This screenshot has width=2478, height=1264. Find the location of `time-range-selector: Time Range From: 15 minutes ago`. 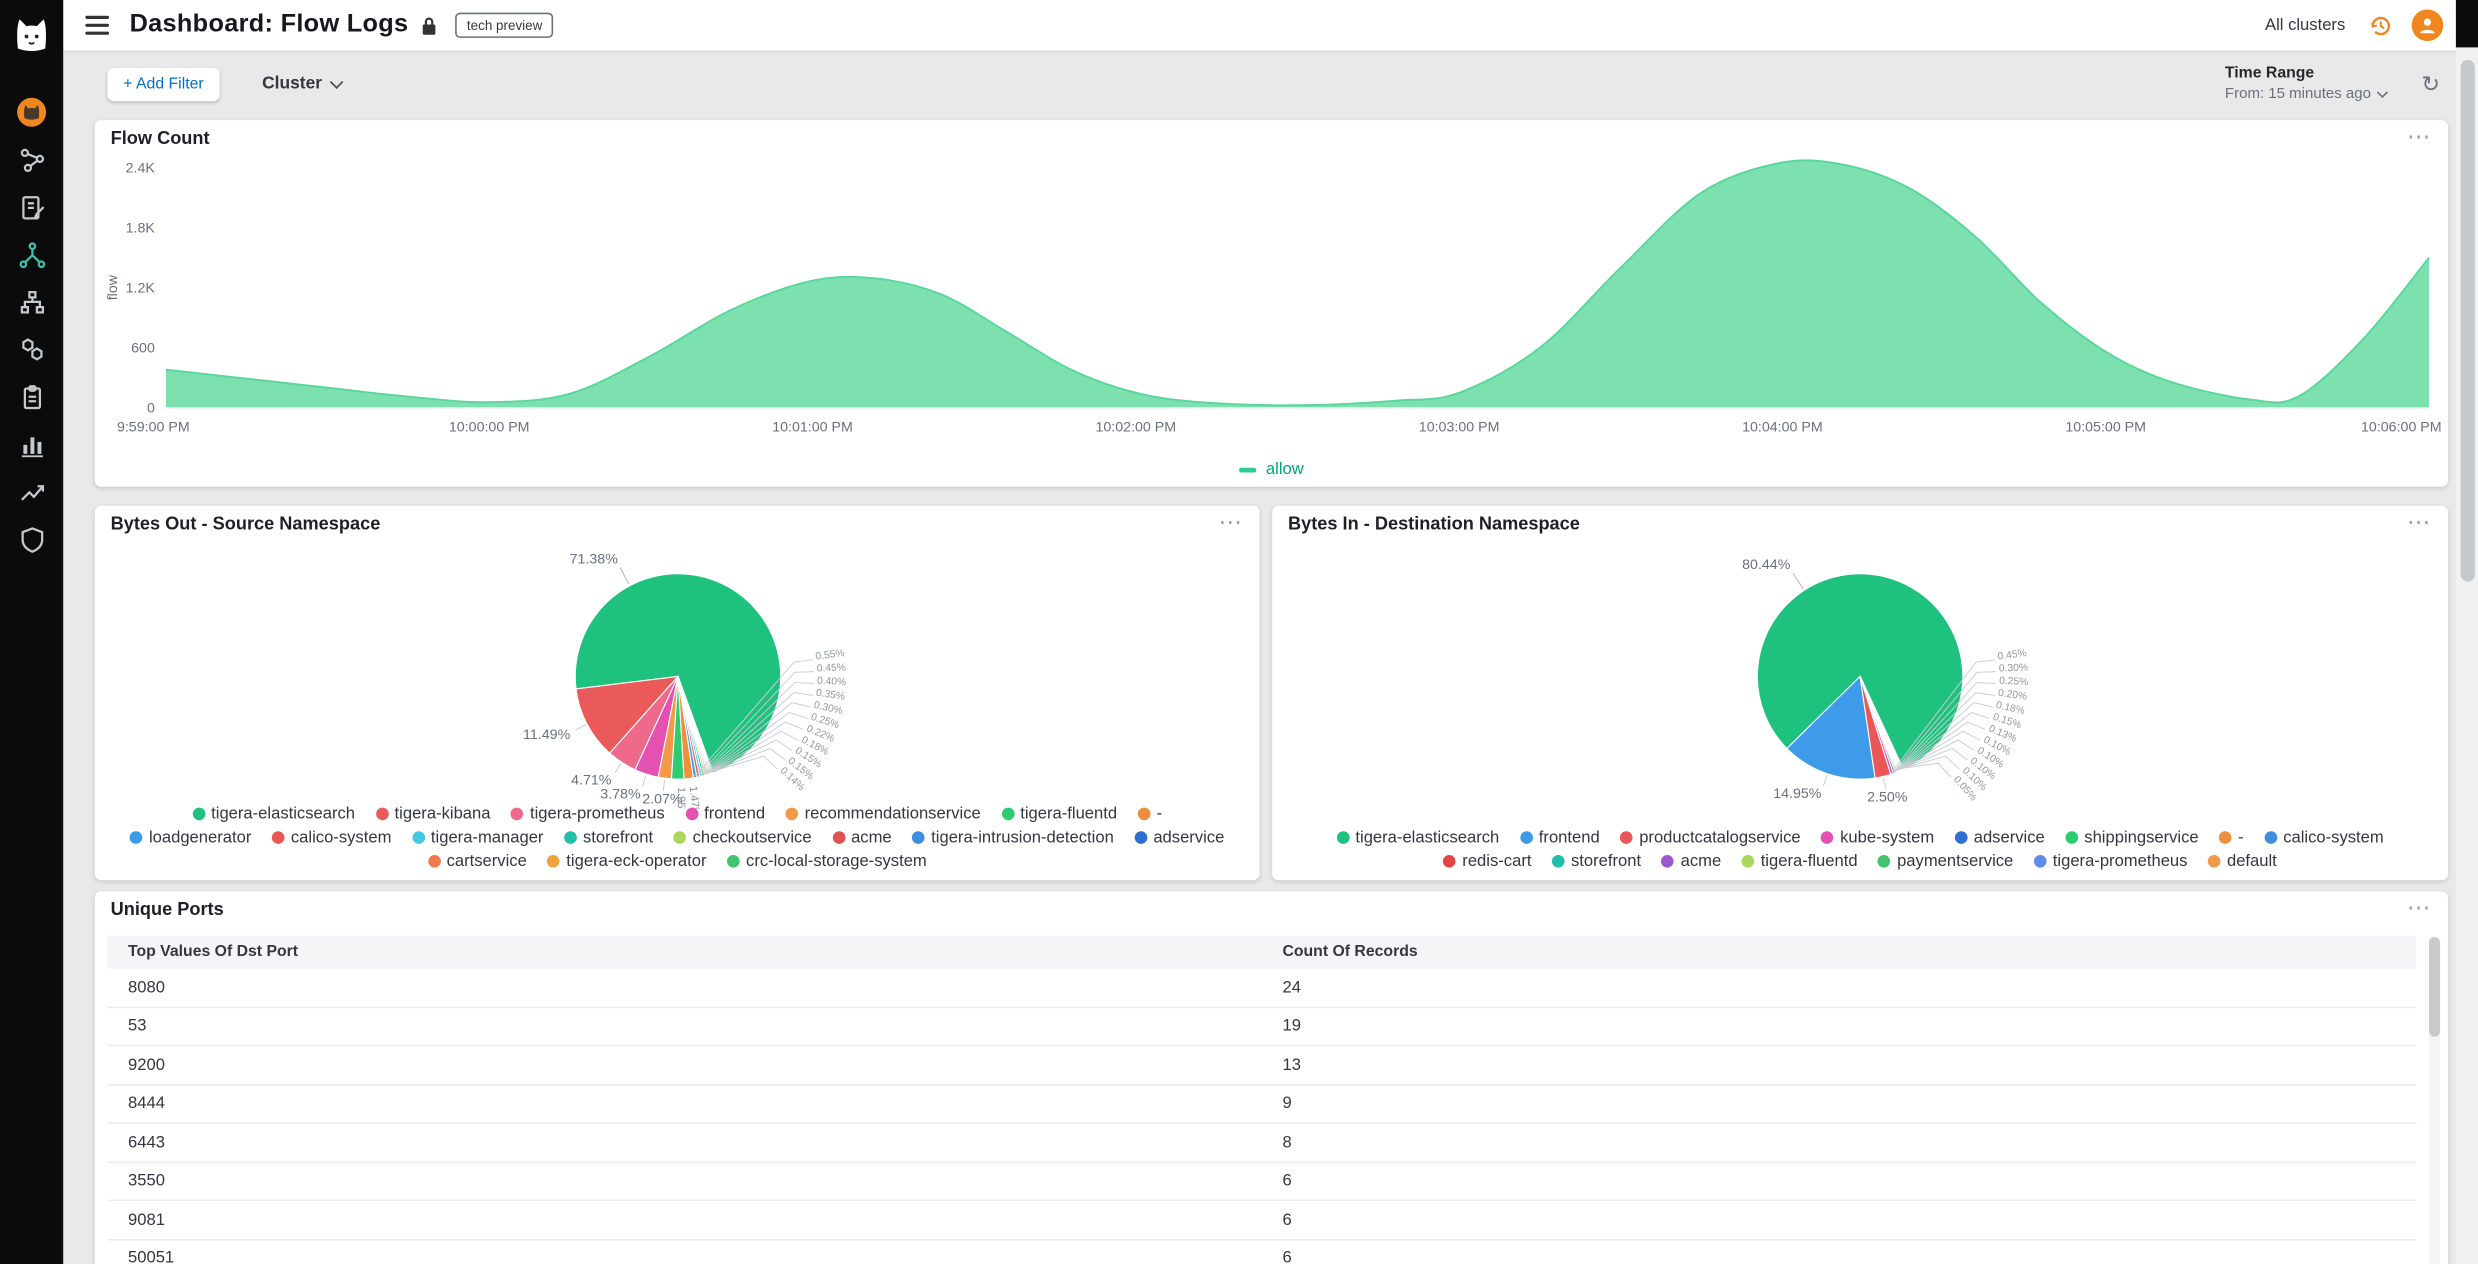

time-range-selector: Time Range From: 15 minutes ago is located at coordinates (2307, 84).